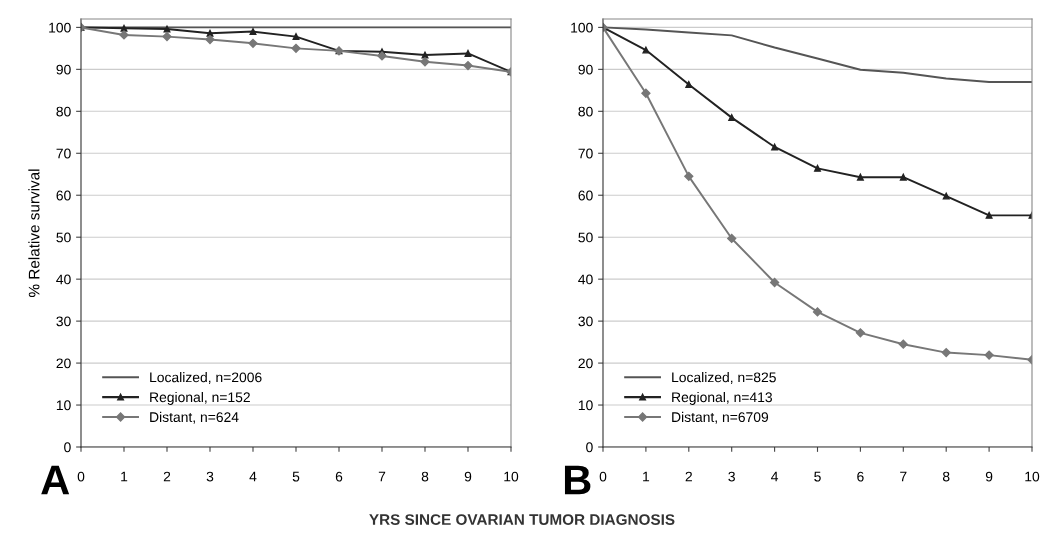 This screenshot has height=537, width=1044. What do you see at coordinates (724, 378) in the screenshot?
I see `legend-label: Localized, n=825` at bounding box center [724, 378].